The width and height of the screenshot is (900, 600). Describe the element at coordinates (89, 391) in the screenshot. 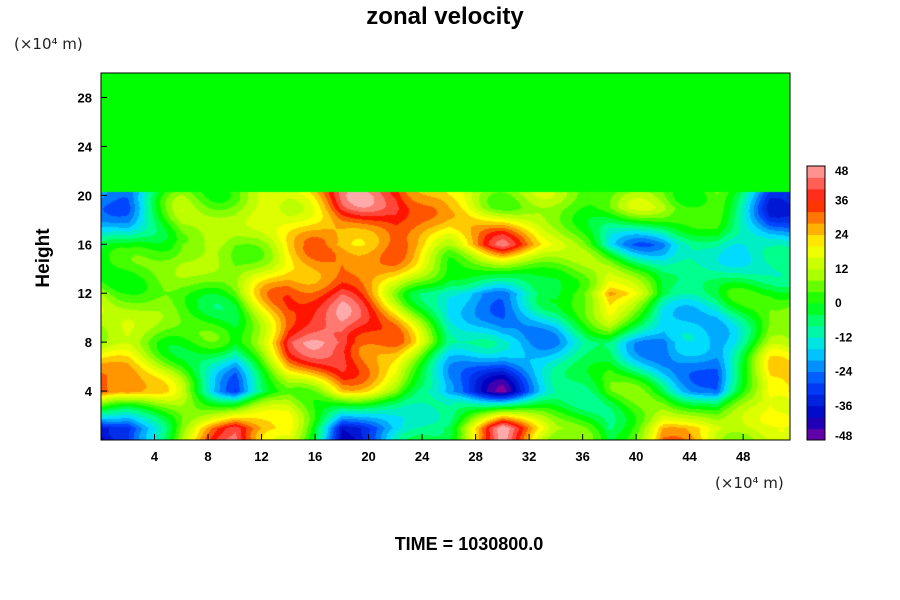

I see `y-tick-label: 4` at that location.